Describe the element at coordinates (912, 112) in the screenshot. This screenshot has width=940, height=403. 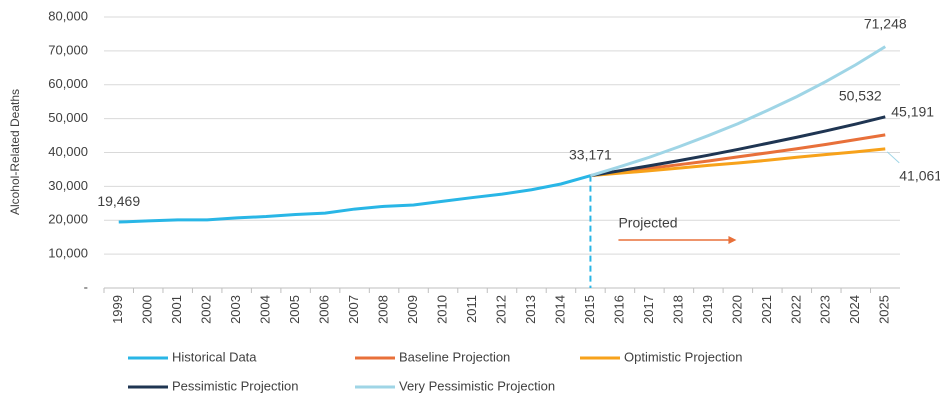
I see `data-label: 45,191` at that location.